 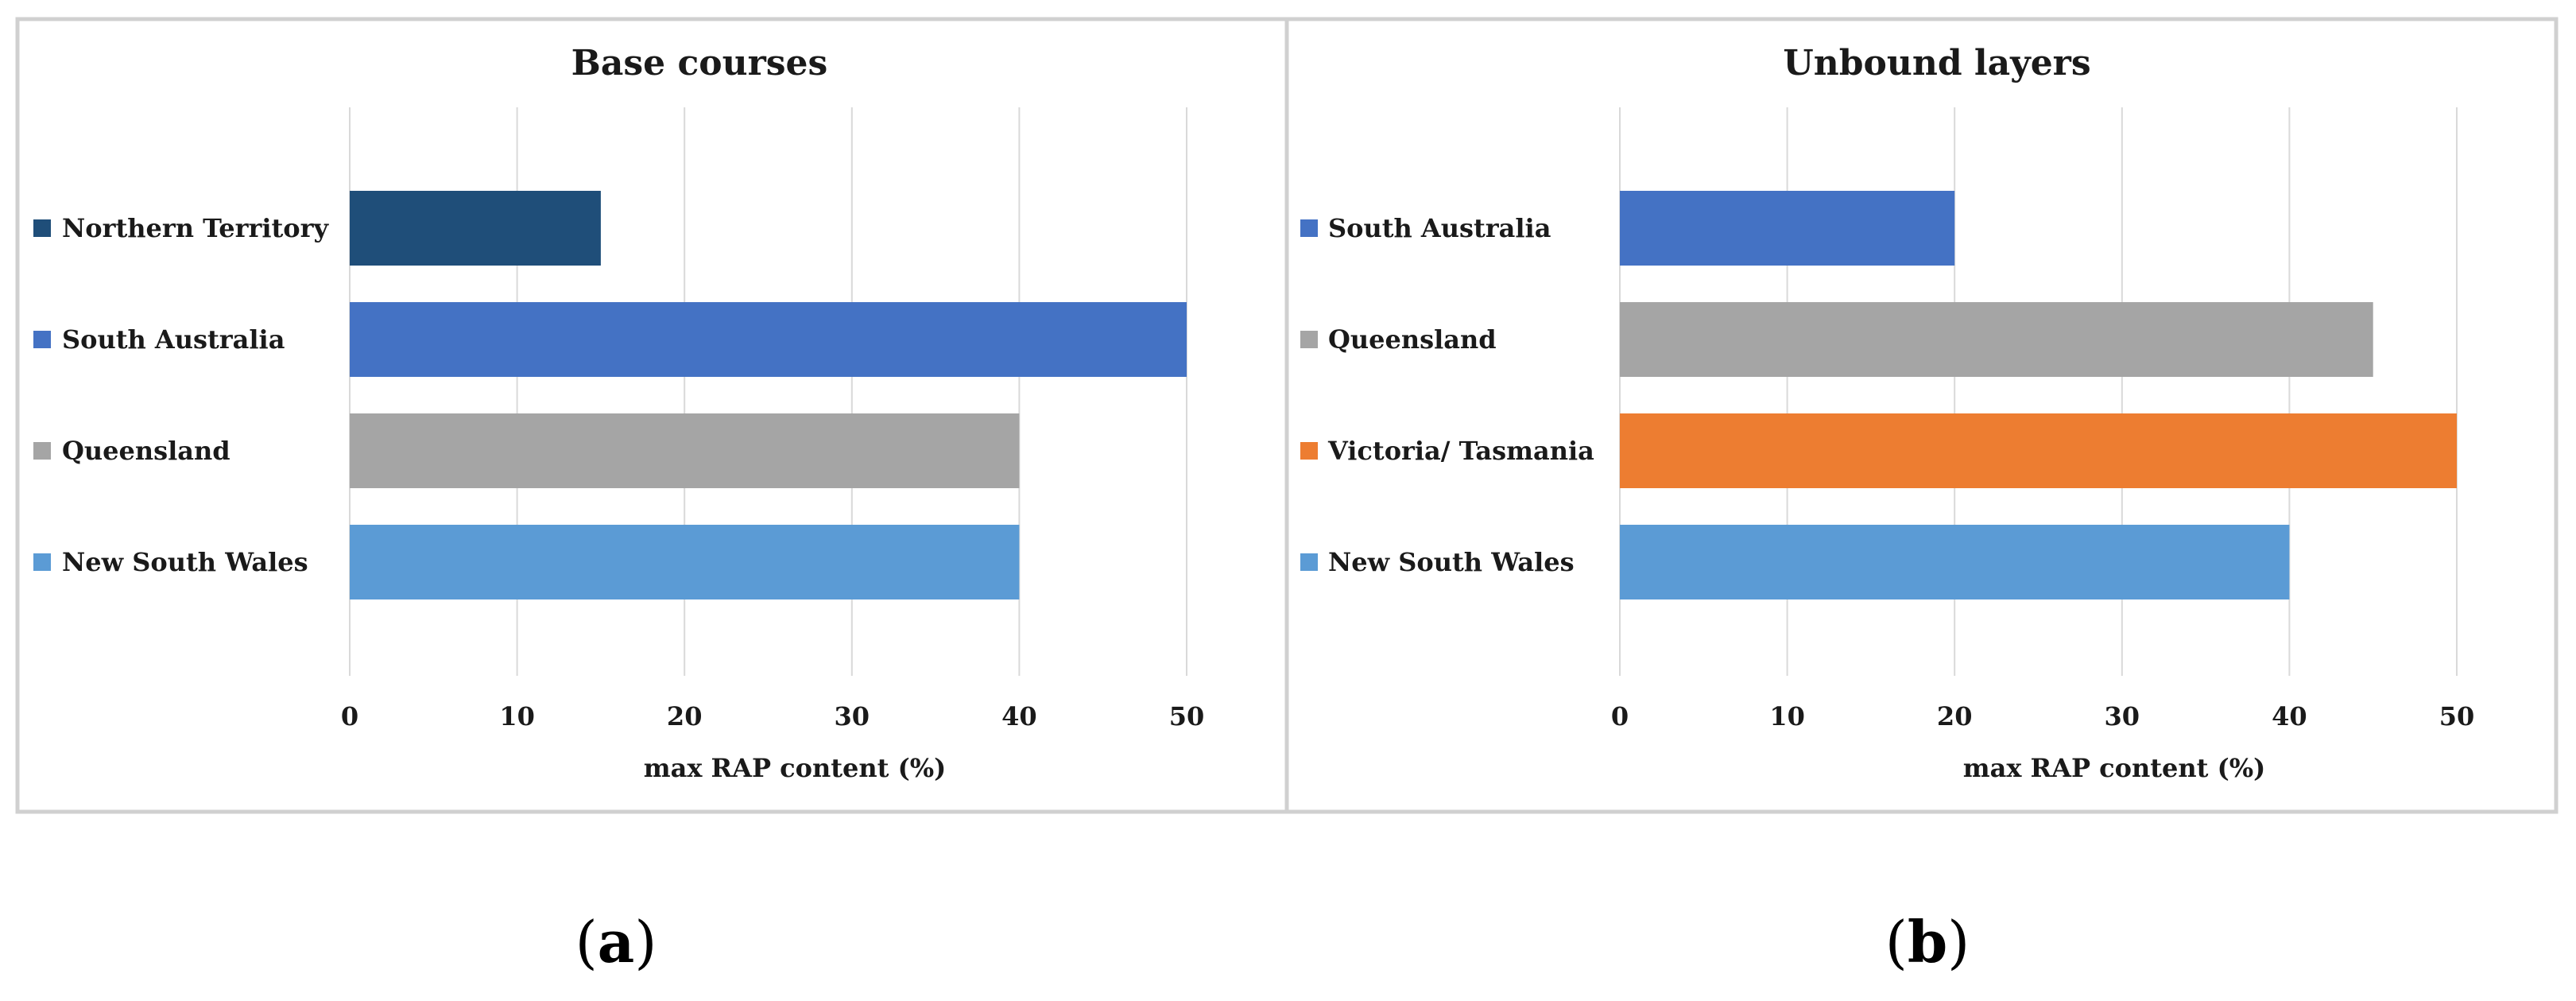 I want to click on bar-victoria-tasmania, so click(x=2038, y=450).